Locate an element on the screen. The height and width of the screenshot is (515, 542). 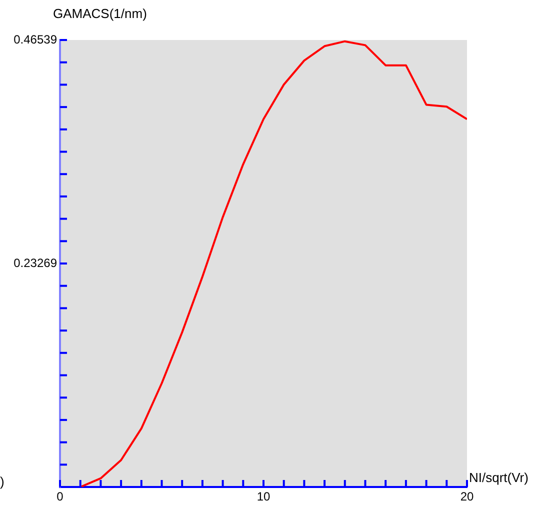
x-axis-title: NI/sqrt(Vr) is located at coordinates (498, 477).